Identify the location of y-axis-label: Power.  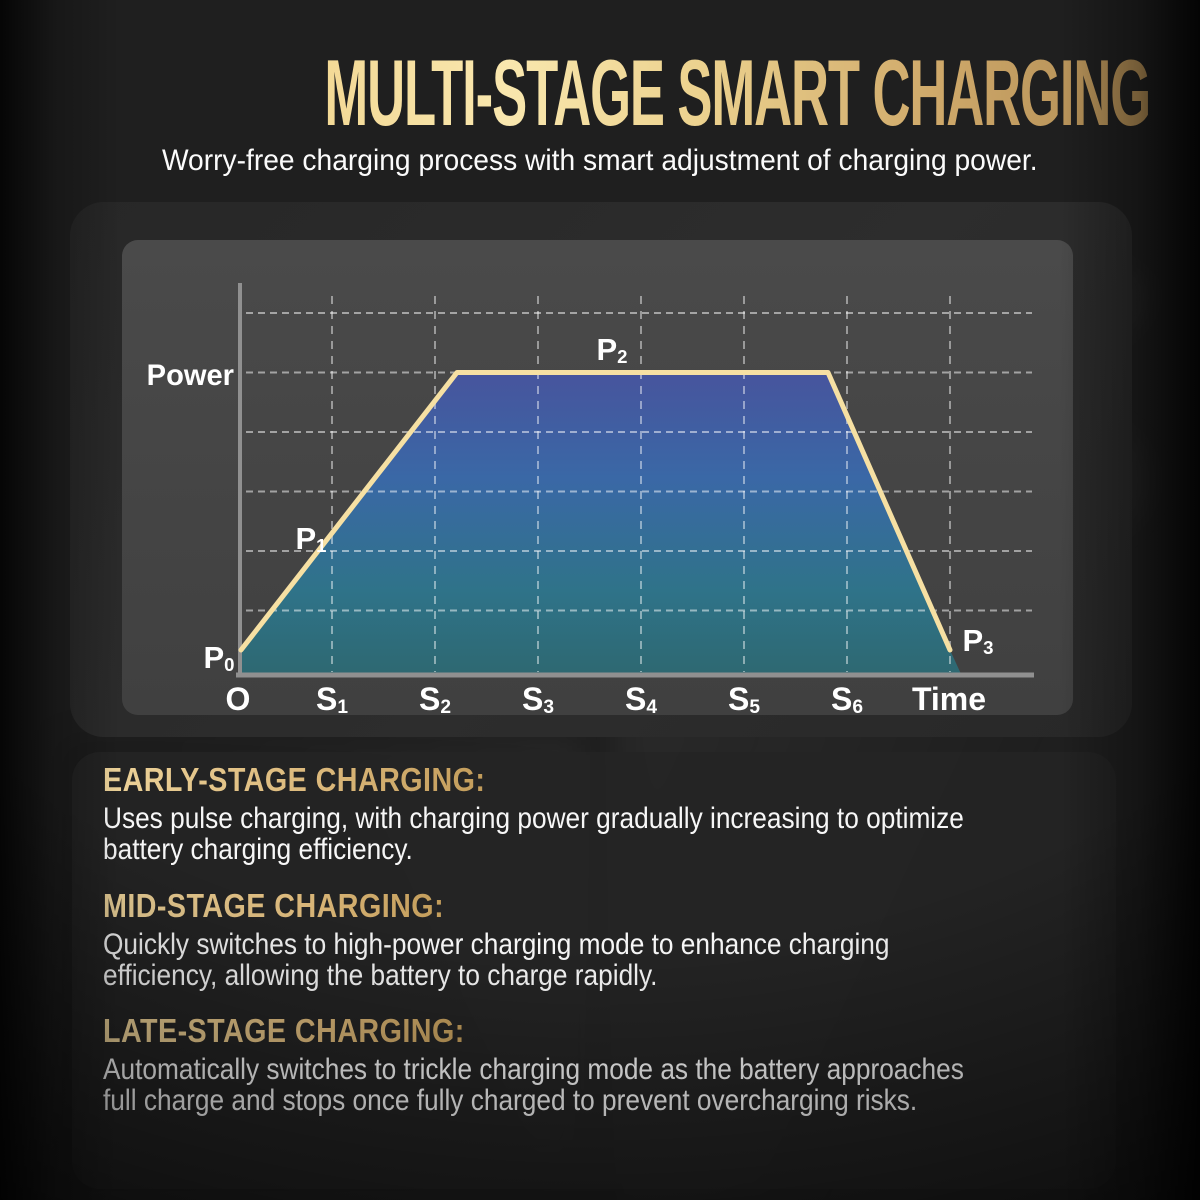
(190, 375).